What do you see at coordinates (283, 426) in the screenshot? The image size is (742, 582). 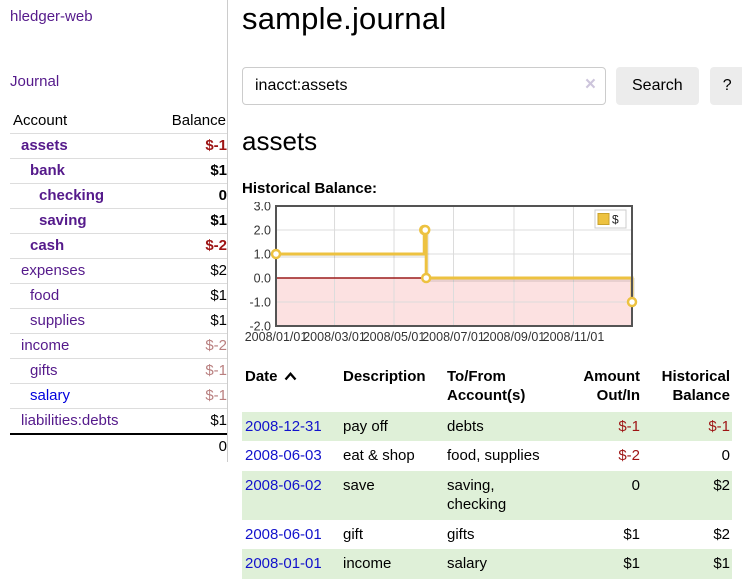 I see `register-date-link: 2008-12-31` at bounding box center [283, 426].